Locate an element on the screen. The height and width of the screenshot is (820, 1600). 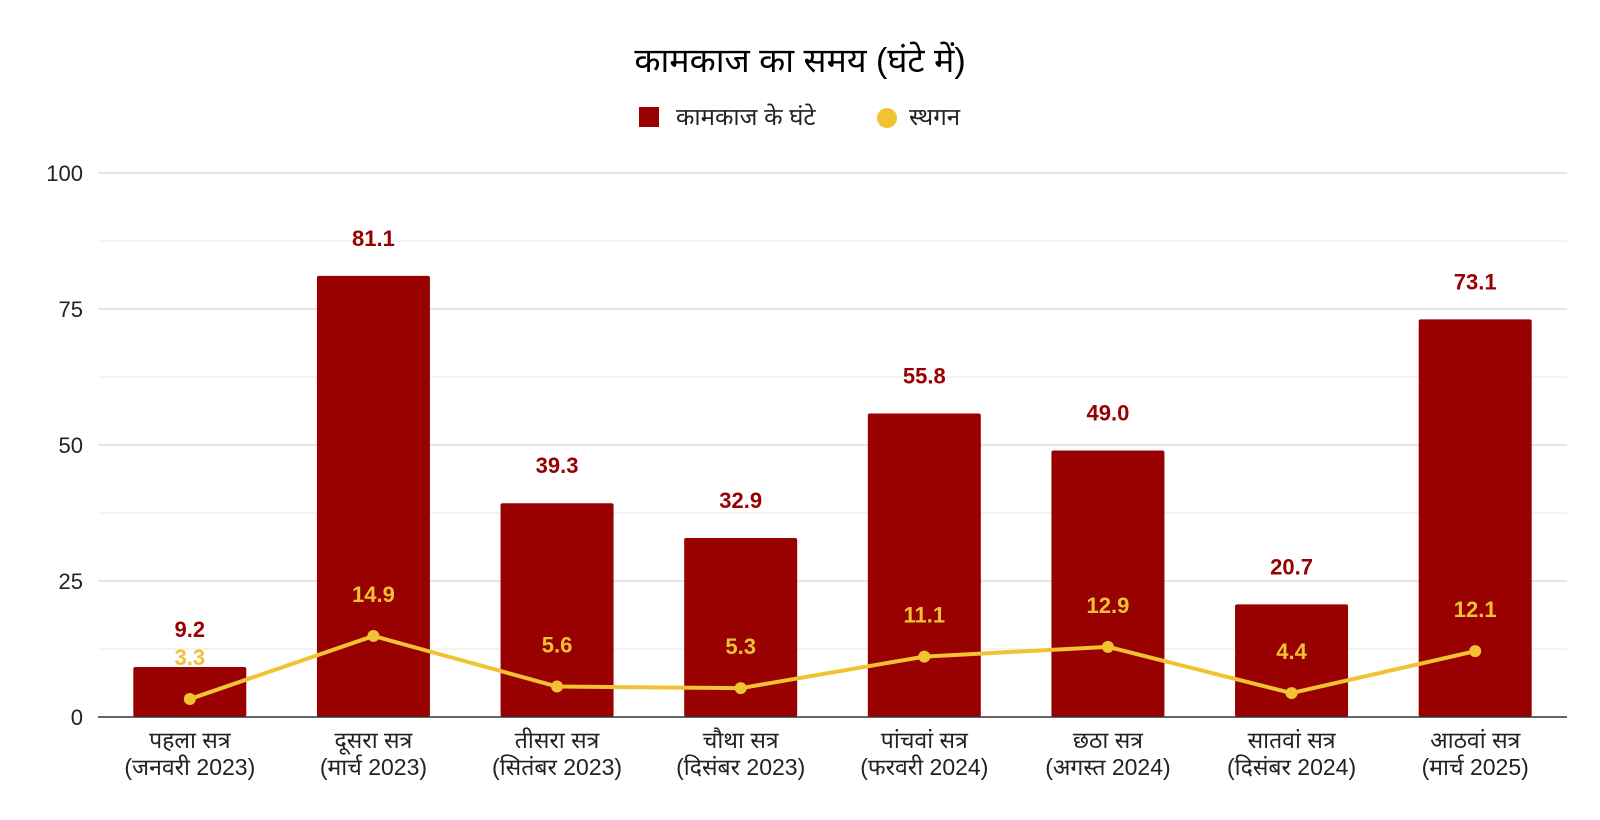
bar-data-label: 20.7 is located at coordinates (1291, 566).